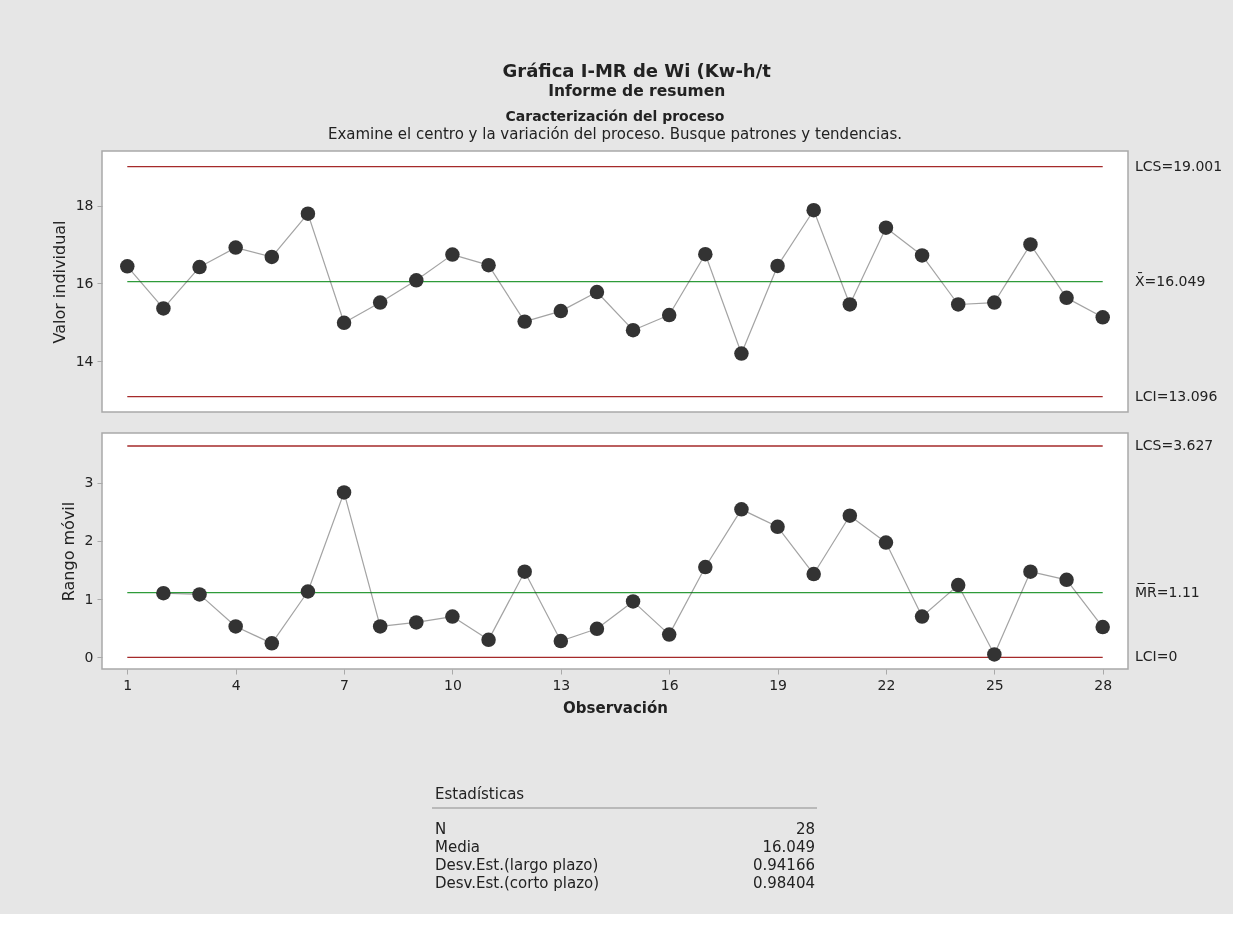  I want to click on text: Desv.Est.(corto plazo), so click(517, 883).